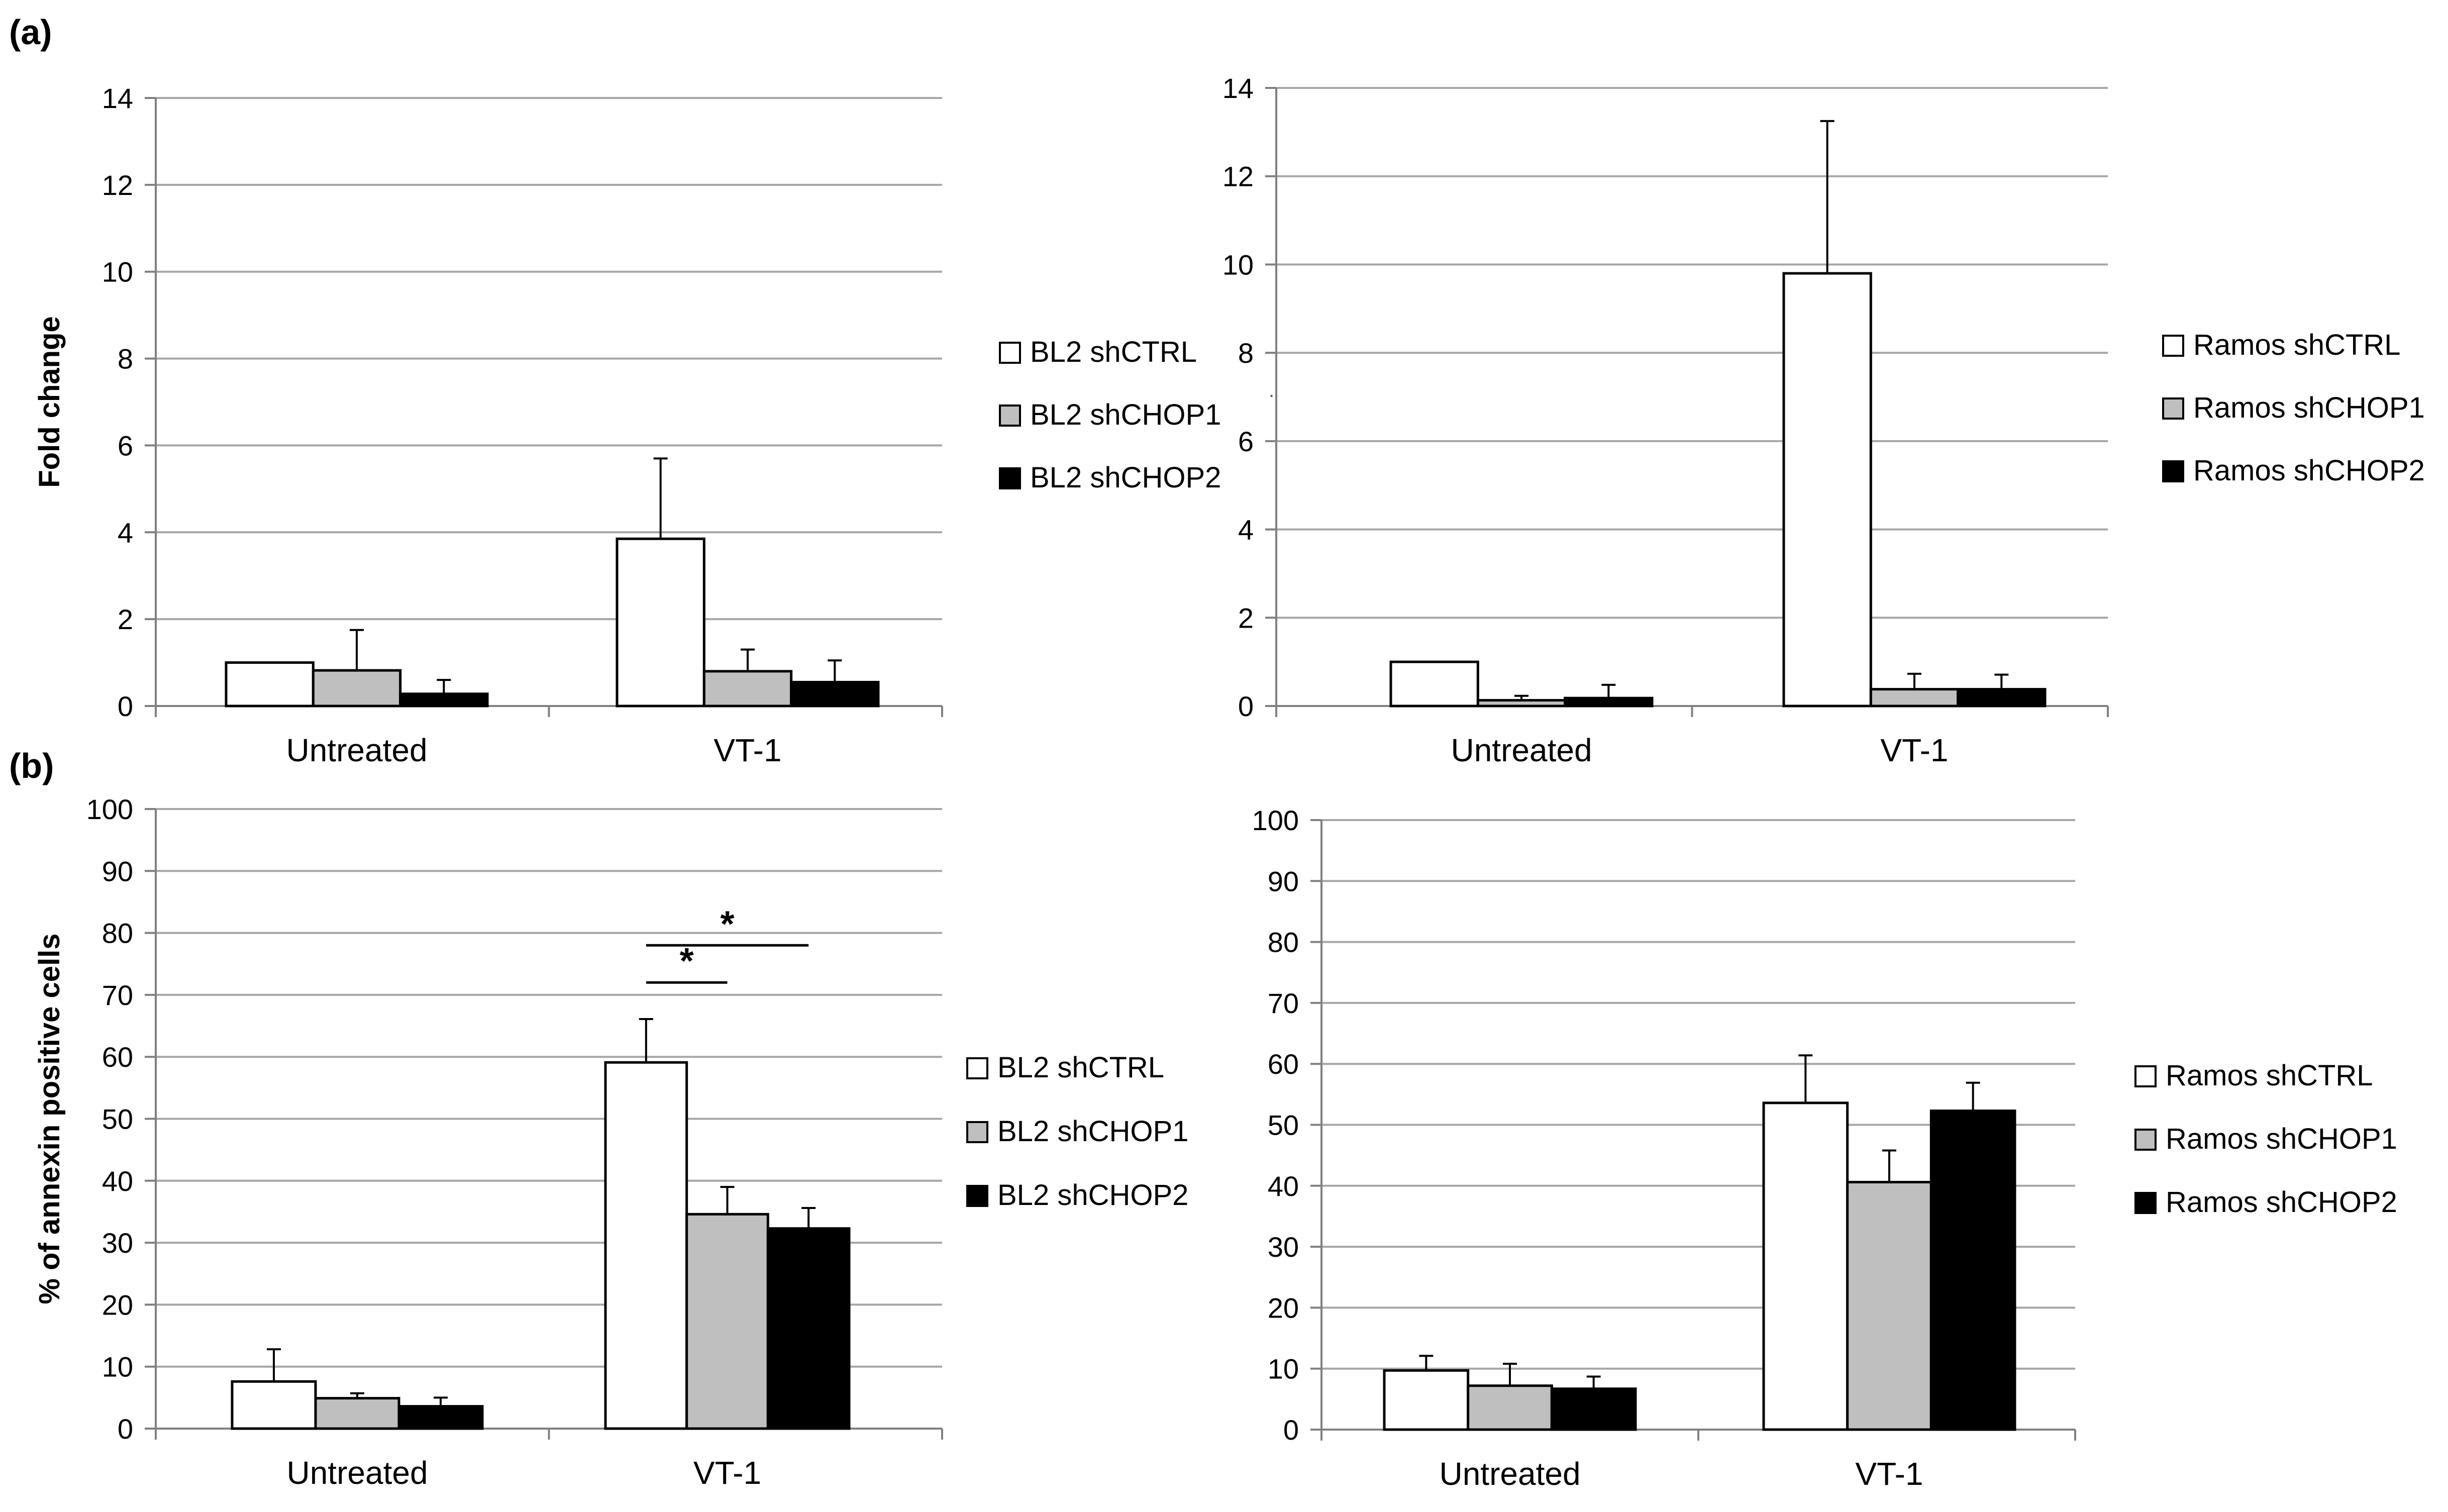 The width and height of the screenshot is (2448, 1512). What do you see at coordinates (1246, 618) in the screenshot?
I see `y-tick-label: 2` at bounding box center [1246, 618].